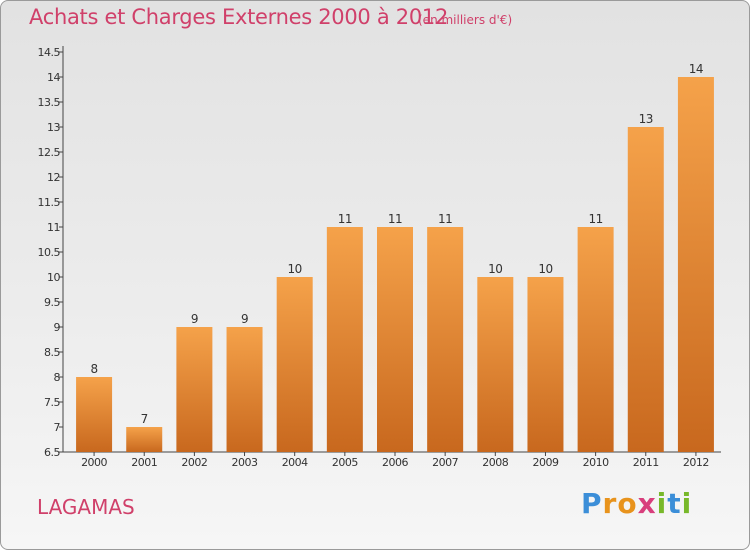 The image size is (750, 550). Describe the element at coordinates (194, 462) in the screenshot. I see `x-tick-label: 2002` at that location.